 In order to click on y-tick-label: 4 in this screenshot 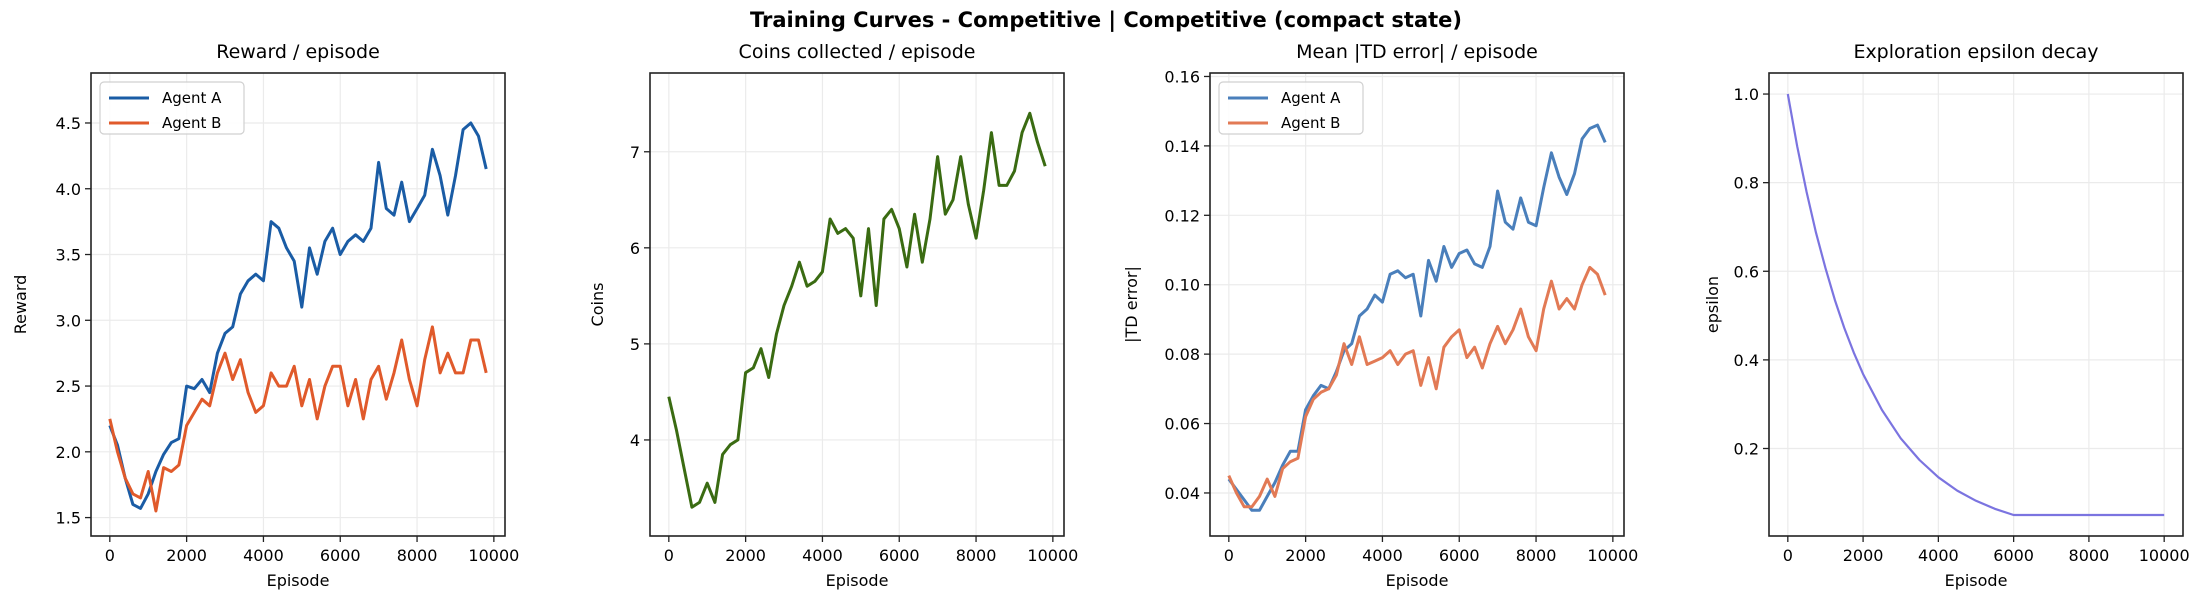, I will do `click(635, 440)`.